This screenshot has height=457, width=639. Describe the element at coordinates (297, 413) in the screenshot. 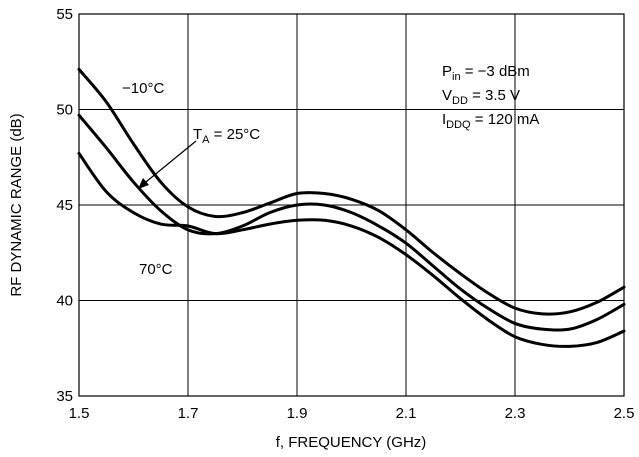

I see `x-tick-label: 1.9` at that location.